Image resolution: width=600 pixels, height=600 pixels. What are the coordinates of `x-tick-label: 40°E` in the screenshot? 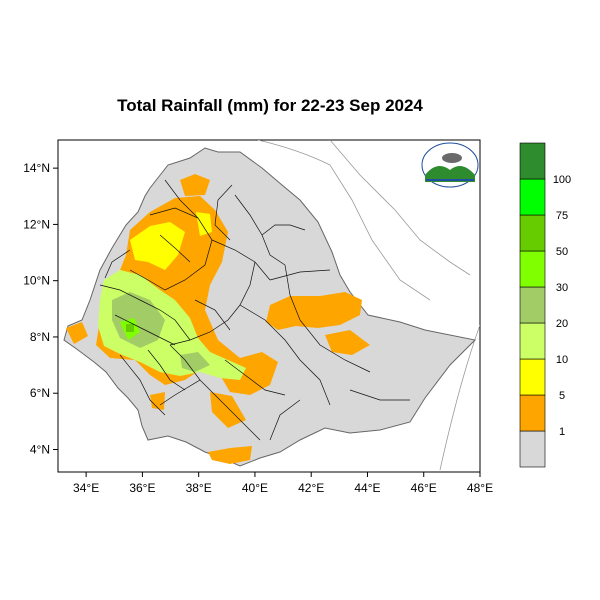 It's located at (255, 488).